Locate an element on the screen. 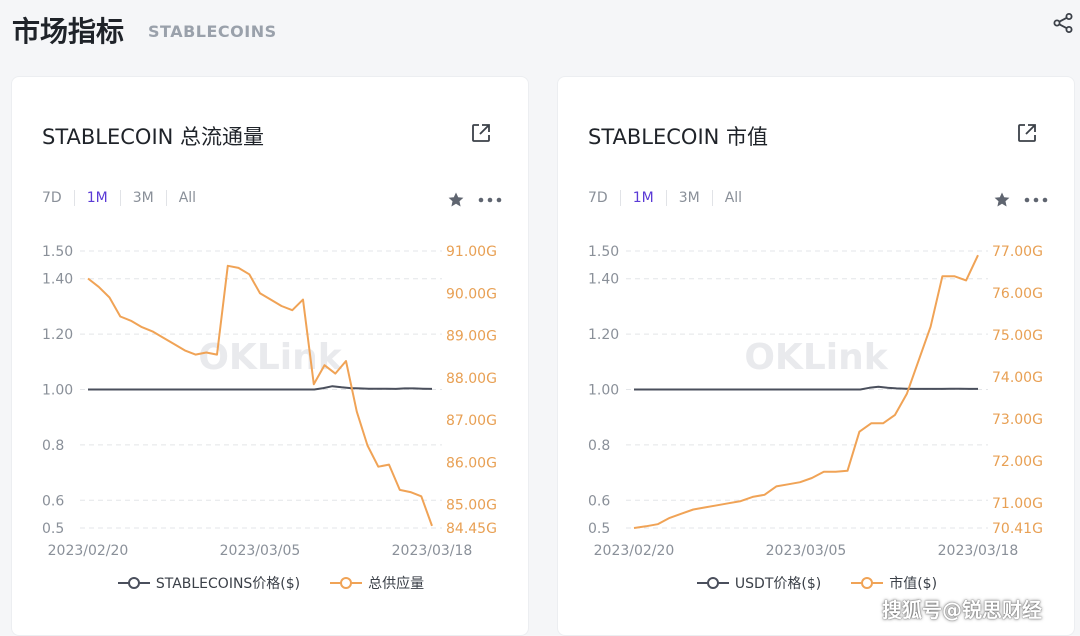 This screenshot has width=1080, height=636. y-tick-label-right: 87.00G is located at coordinates (471, 421).